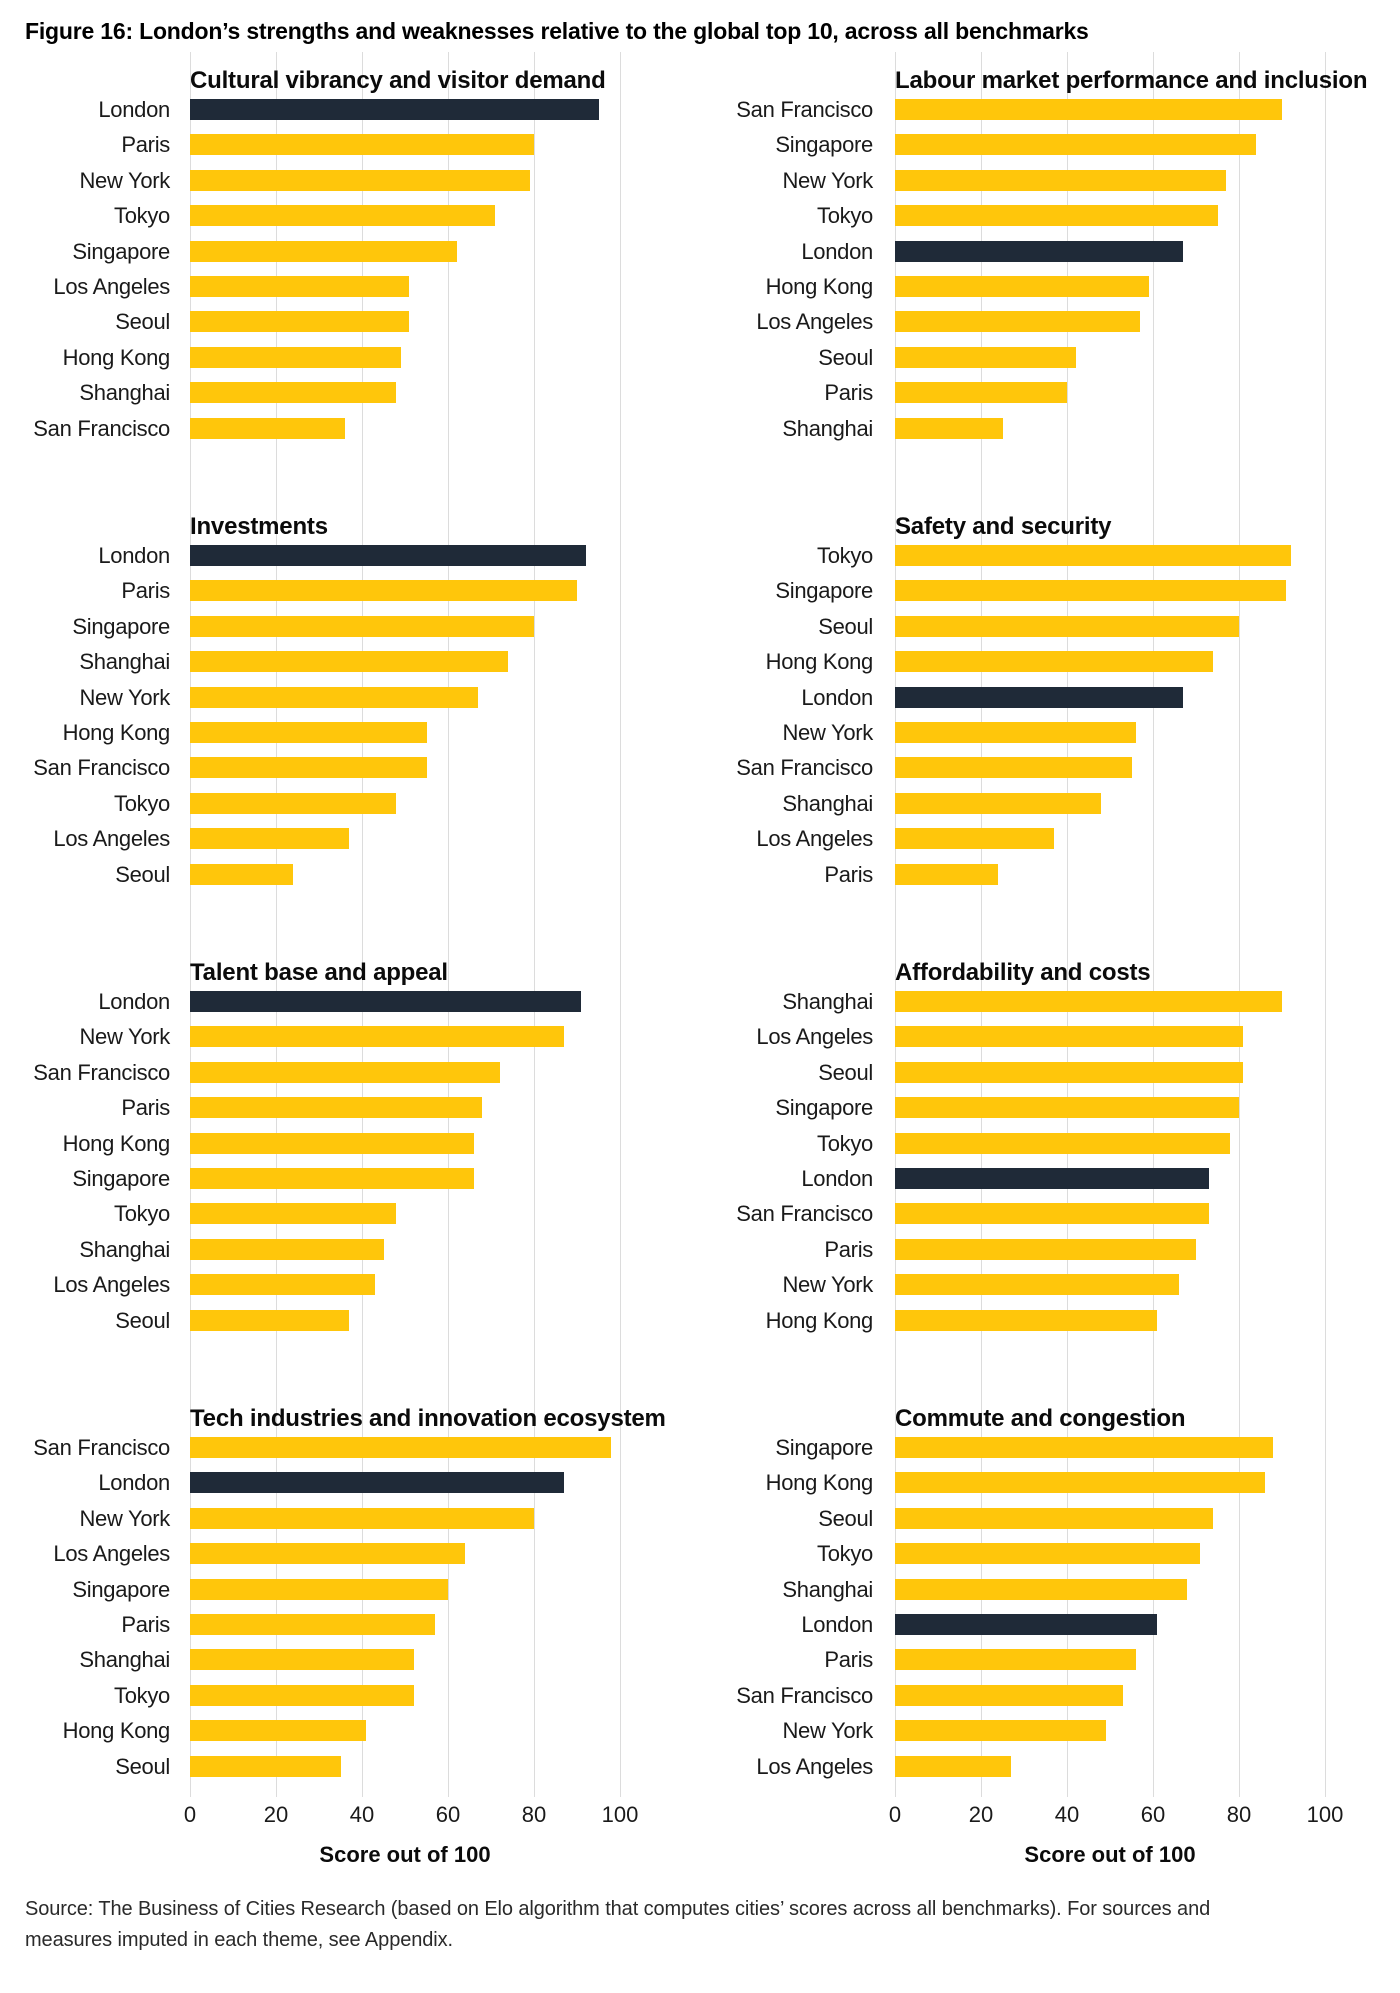 This screenshot has height=1993, width=1400. I want to click on bar-row: Los Angeles, so click(365, 293).